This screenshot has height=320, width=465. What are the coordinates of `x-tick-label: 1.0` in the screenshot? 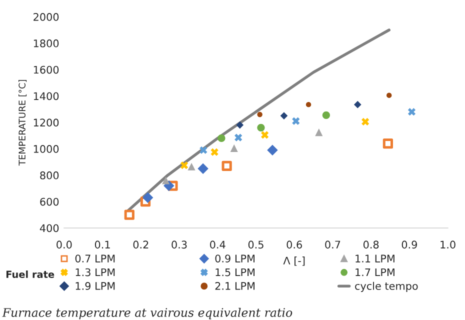 It's located at (448, 244).